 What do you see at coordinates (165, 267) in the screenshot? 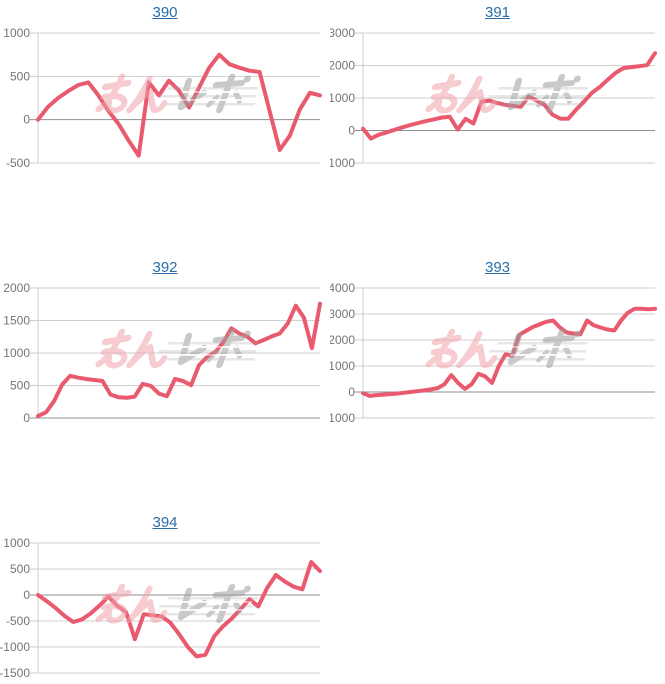
I see `chart-title-link-392: 392` at bounding box center [165, 267].